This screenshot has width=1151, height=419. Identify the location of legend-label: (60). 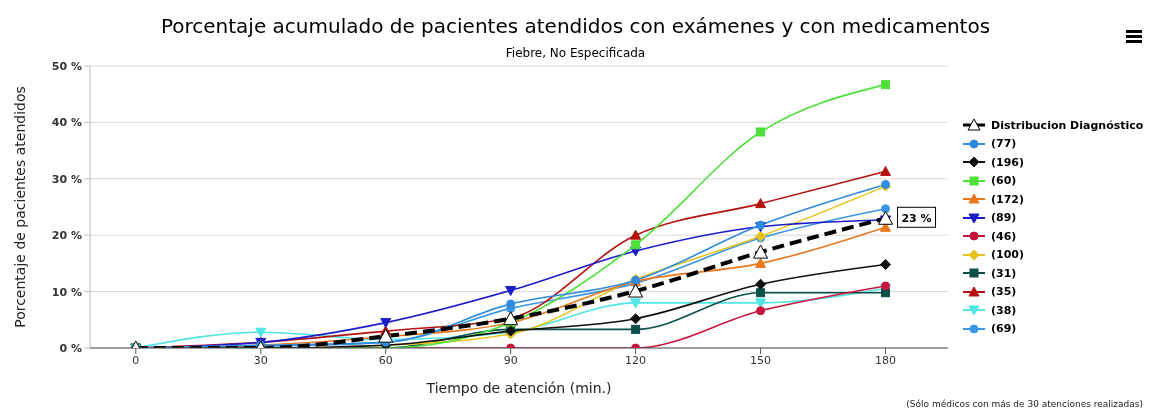
(1004, 181).